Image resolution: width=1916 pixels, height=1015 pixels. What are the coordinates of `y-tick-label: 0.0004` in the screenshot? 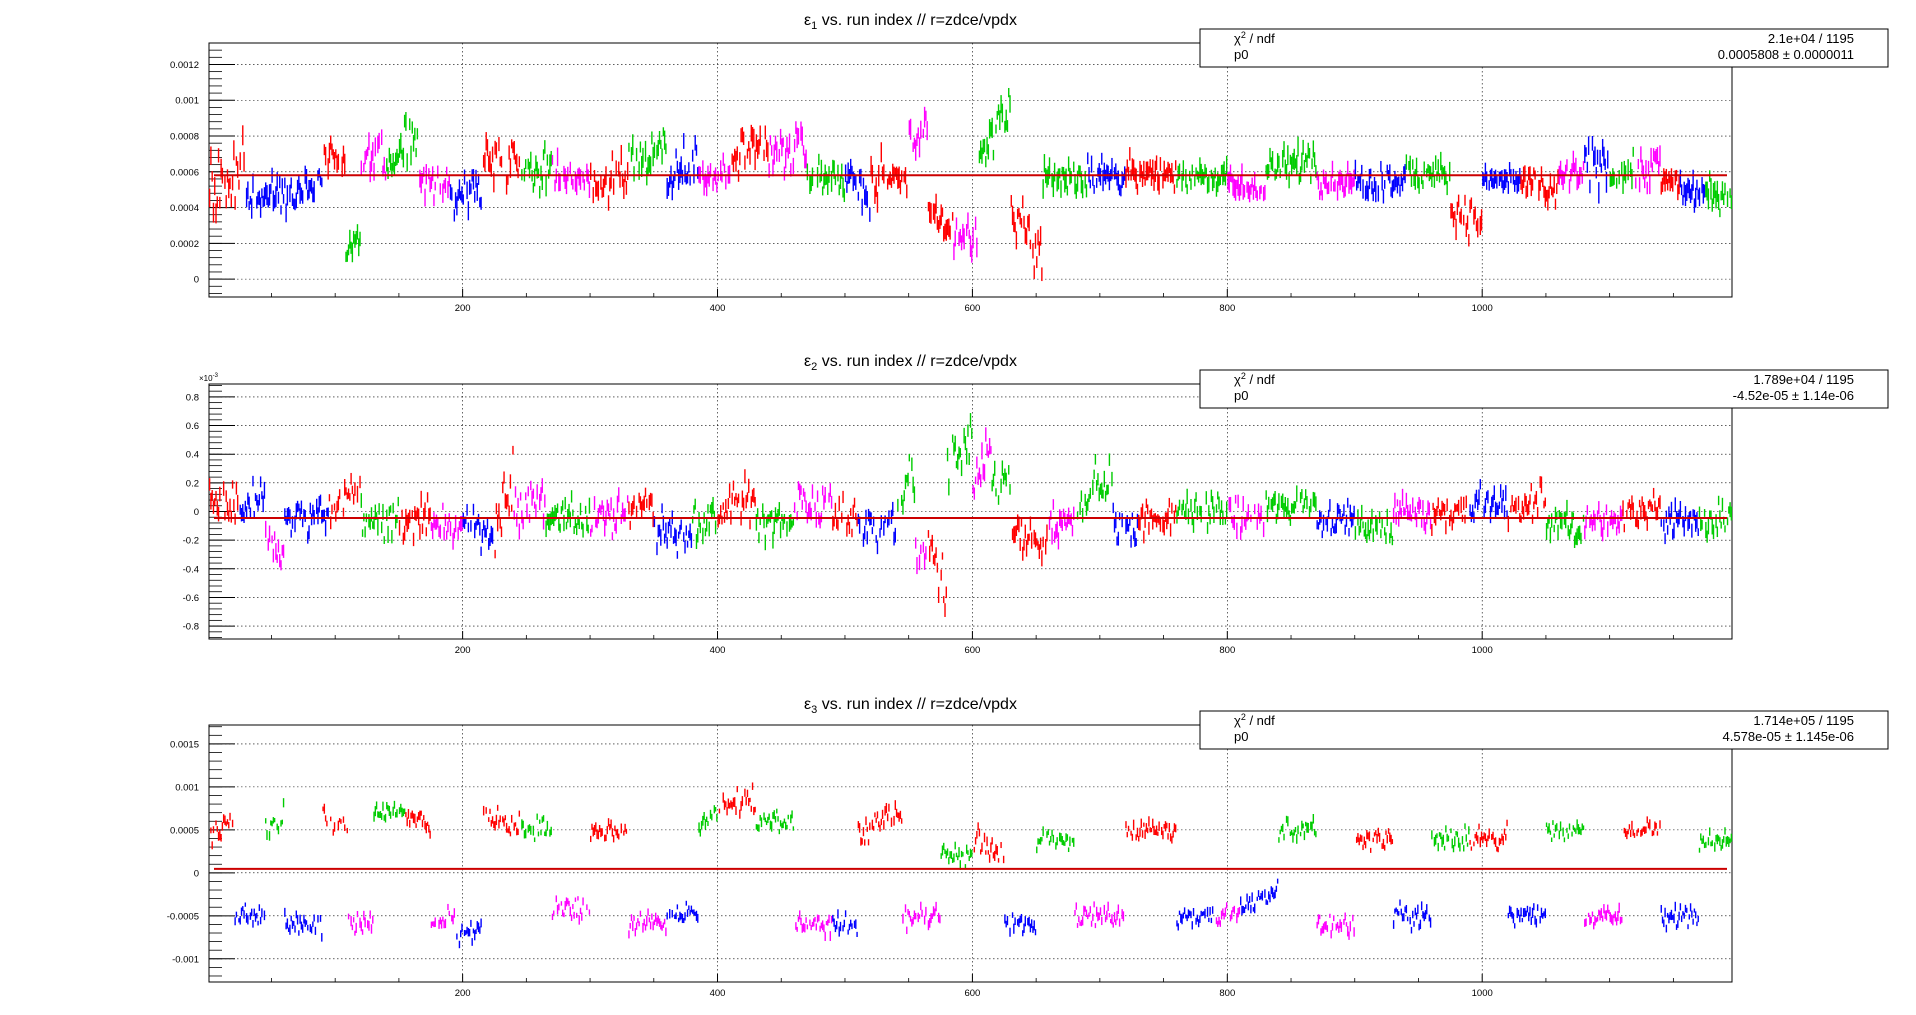 It's located at (184, 208).